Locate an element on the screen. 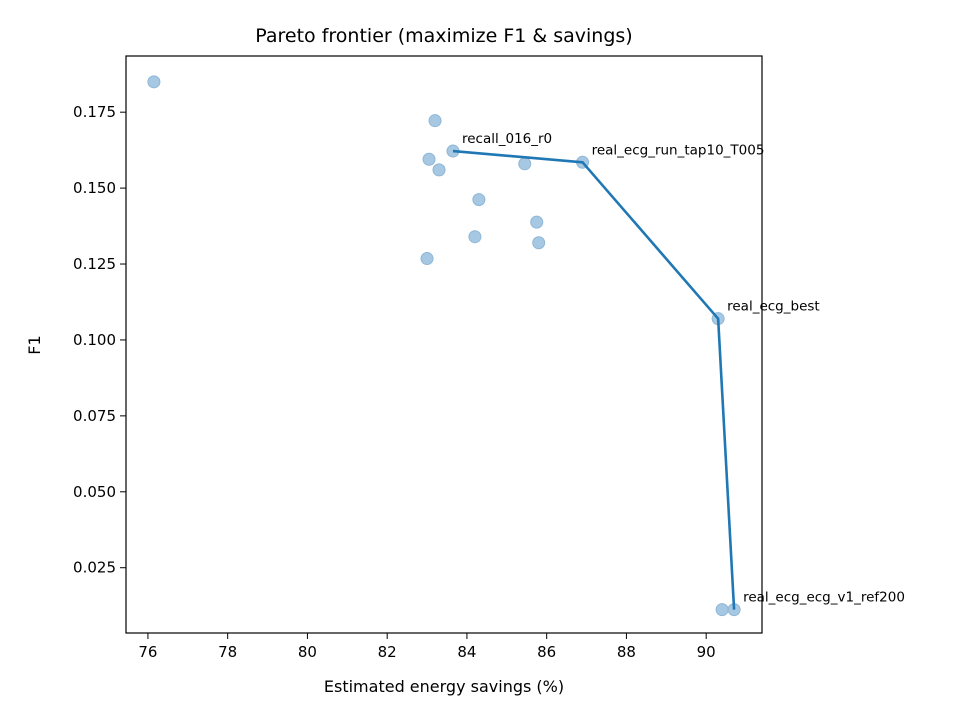 The image size is (960, 720). frontier-annotation: real_ecg_run_tap10_T005 is located at coordinates (678, 150).